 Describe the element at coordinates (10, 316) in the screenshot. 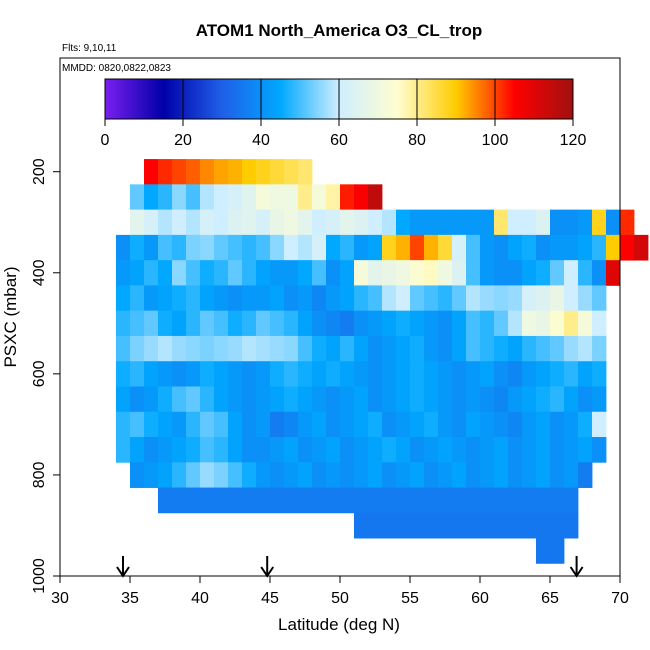

I see `y-axis-label: PSXC (mbar)` at that location.